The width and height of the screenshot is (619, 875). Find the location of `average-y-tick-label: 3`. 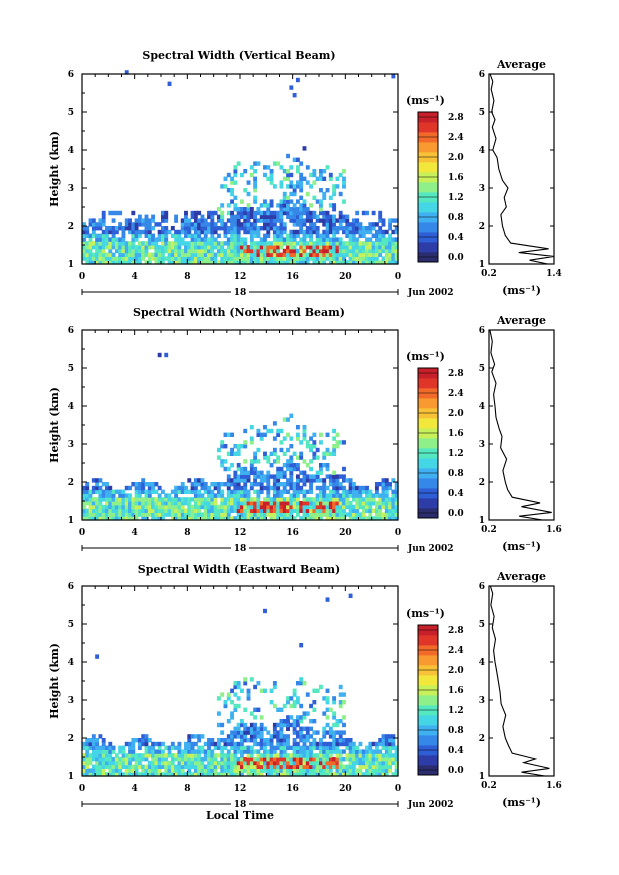

average-y-tick-label: 3 is located at coordinates (482, 701).